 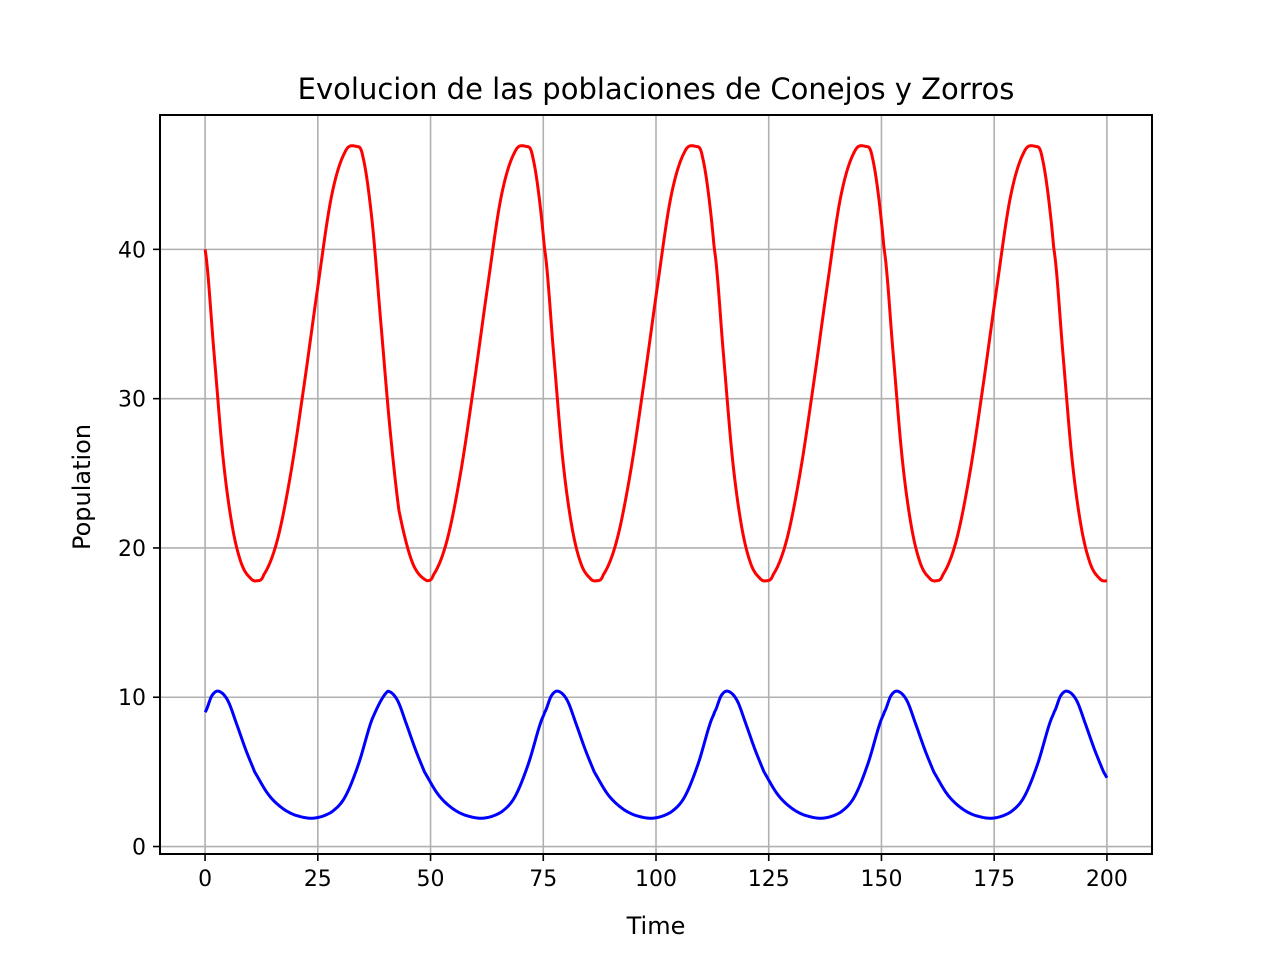 What do you see at coordinates (769, 879) in the screenshot?
I see `x-tick-label: 125` at bounding box center [769, 879].